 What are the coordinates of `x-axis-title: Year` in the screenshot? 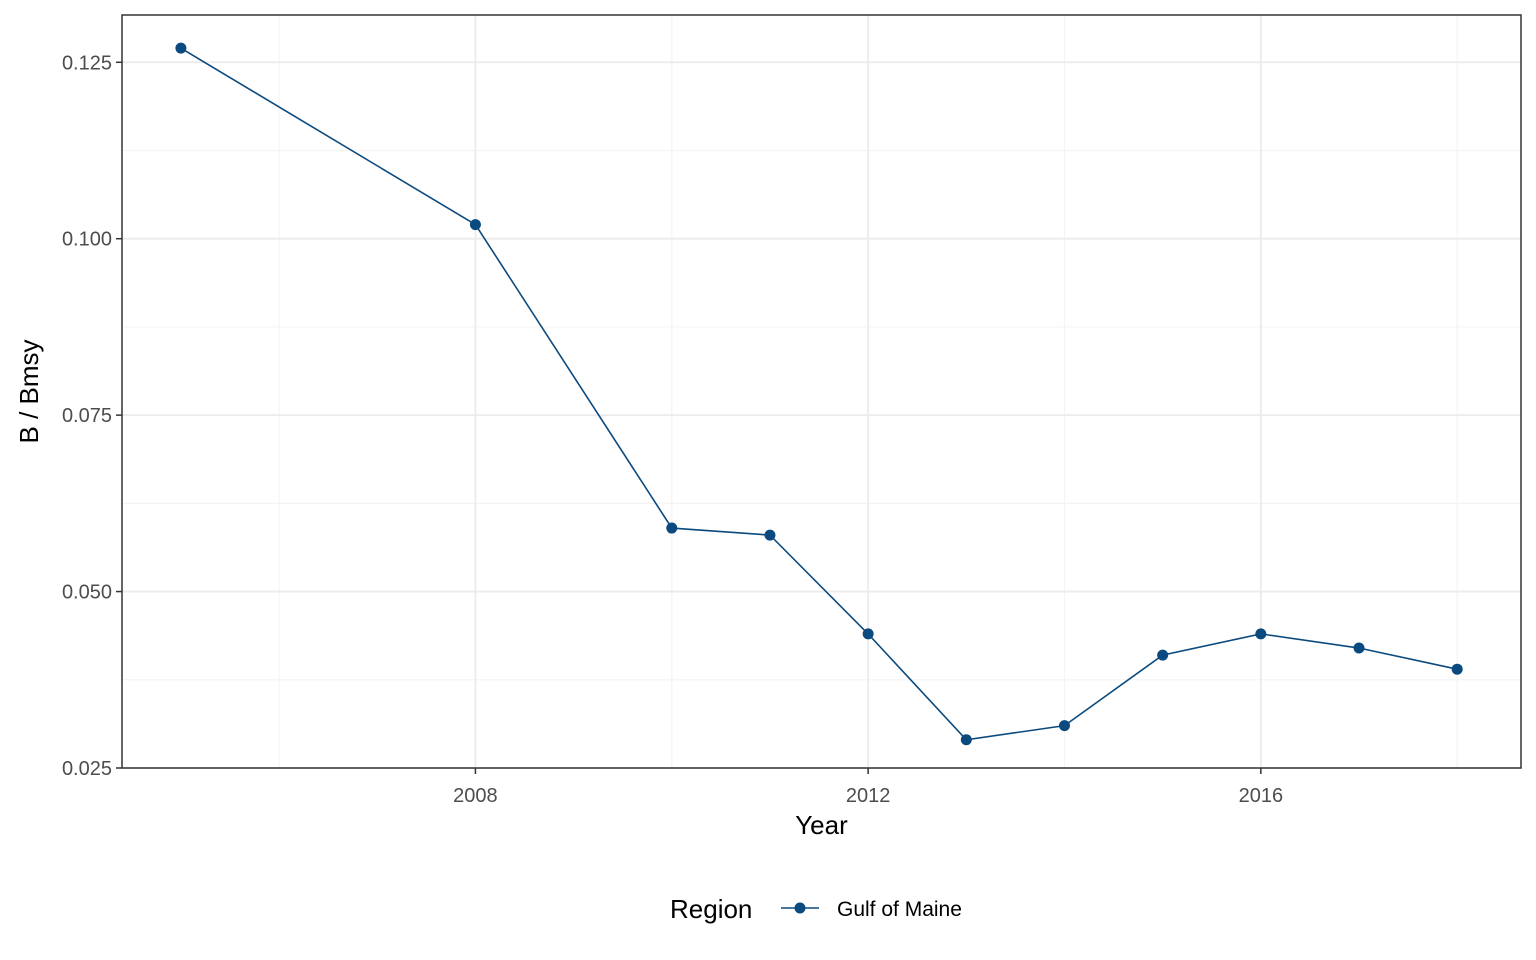 It's located at (821, 825).